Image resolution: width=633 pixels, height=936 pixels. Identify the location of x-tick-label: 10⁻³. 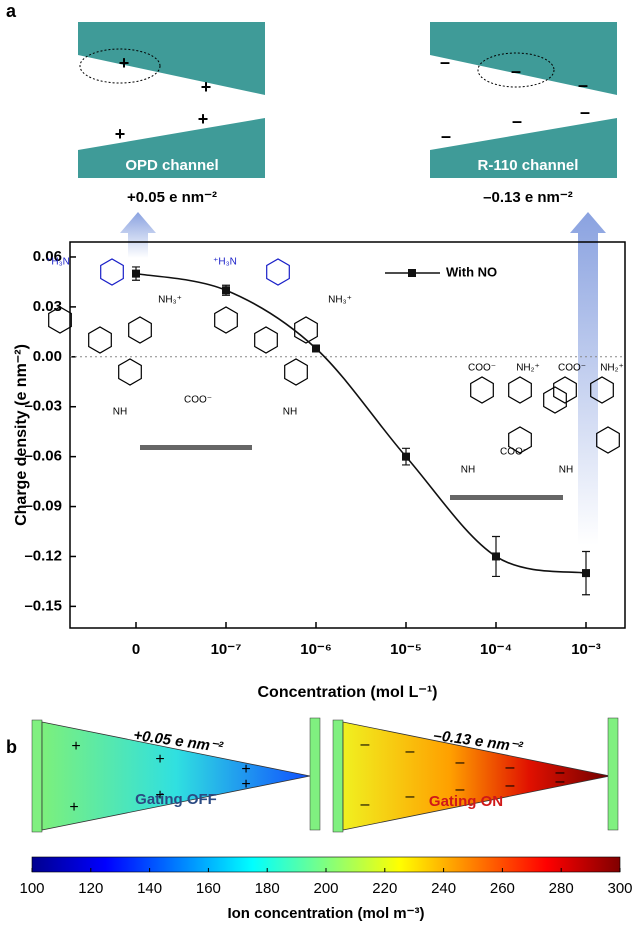
(586, 649).